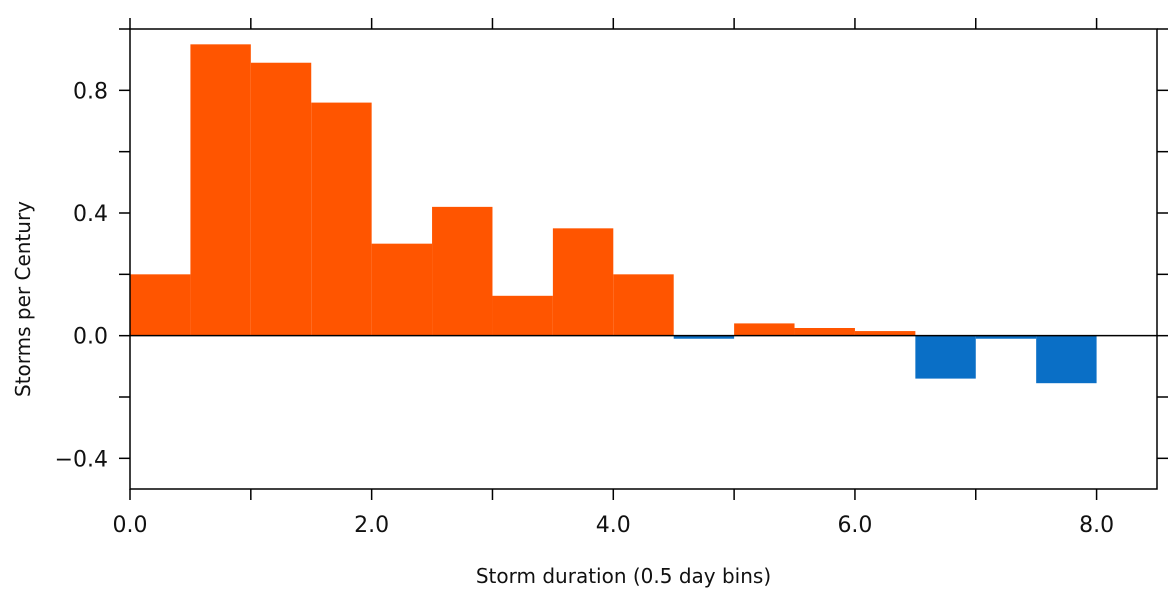 This screenshot has width=1175, height=593. What do you see at coordinates (90, 214) in the screenshot?
I see `y-tick-label: 0.4` at bounding box center [90, 214].